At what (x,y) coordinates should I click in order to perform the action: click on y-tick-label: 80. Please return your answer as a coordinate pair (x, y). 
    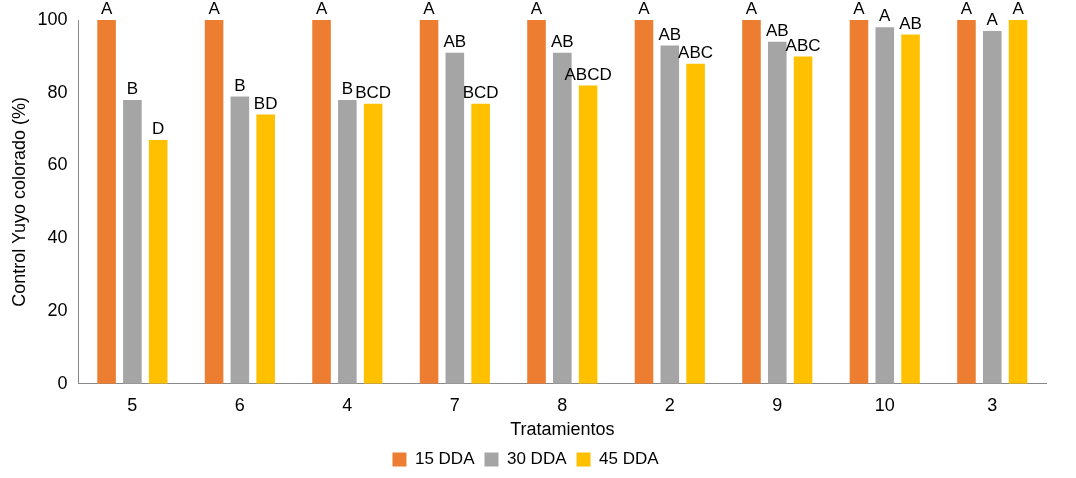
    Looking at the image, I should click on (57, 91).